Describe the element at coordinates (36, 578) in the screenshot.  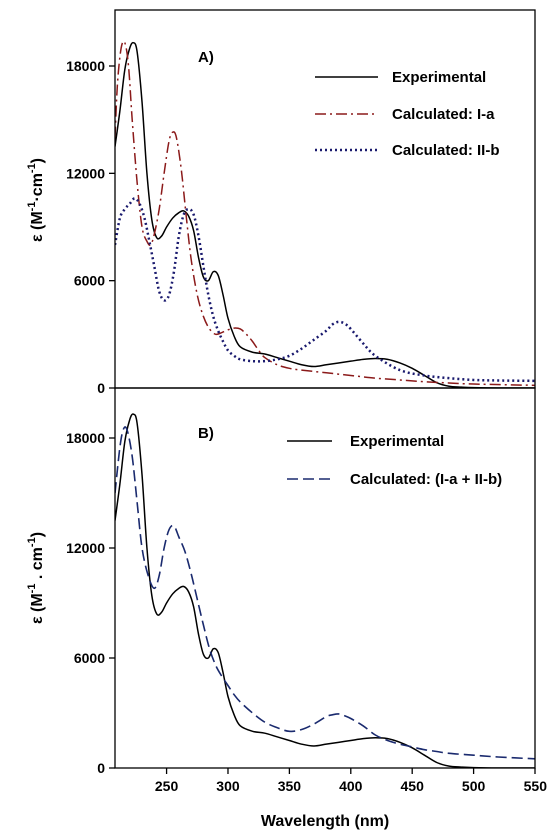
I see `panel-b-y-axis-label: ε (M-1 . cm-1)` at that location.